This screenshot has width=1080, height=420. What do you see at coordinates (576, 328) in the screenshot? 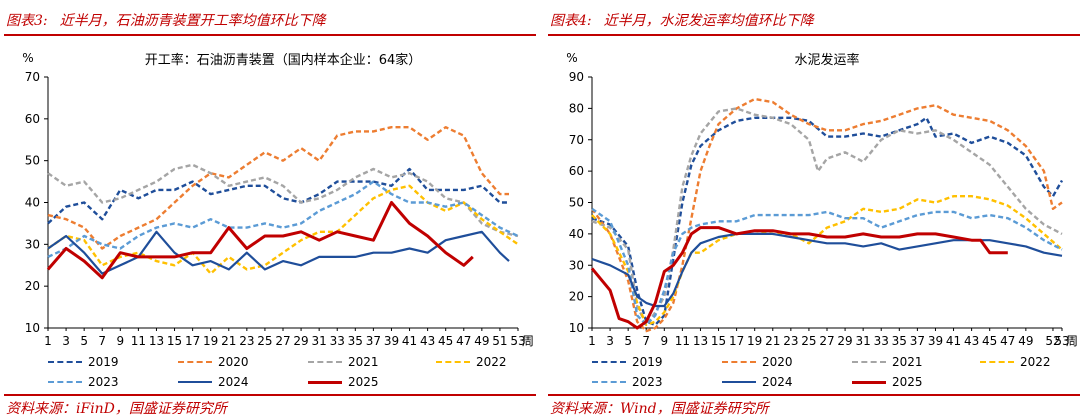
I see `y-tick-label: 10` at bounding box center [576, 328].